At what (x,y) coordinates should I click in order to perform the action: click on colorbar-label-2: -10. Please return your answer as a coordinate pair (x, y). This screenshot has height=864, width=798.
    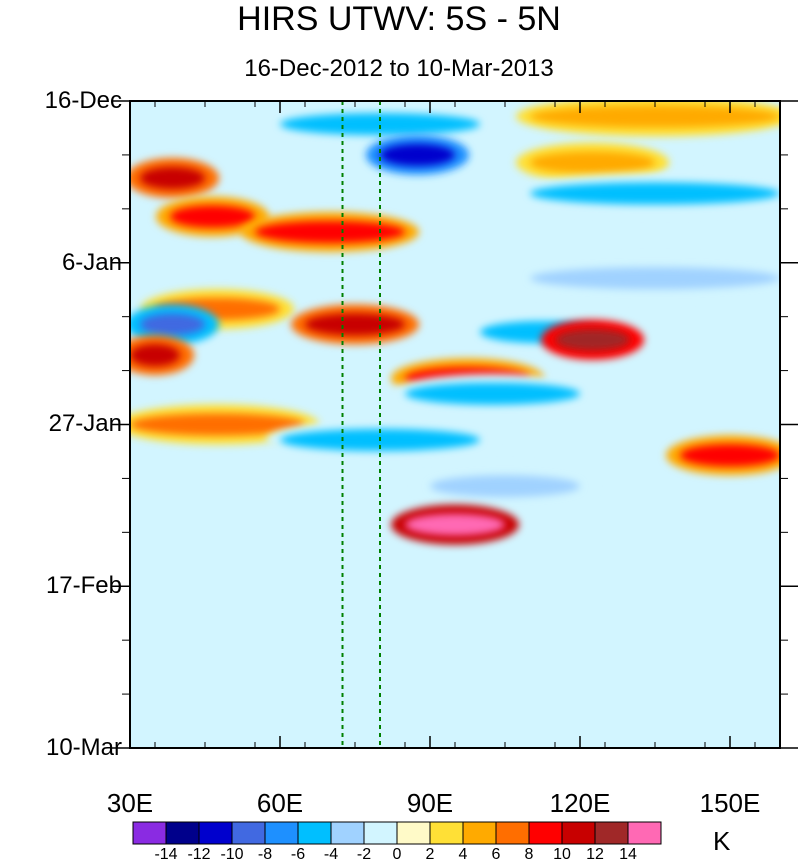
    Looking at the image, I should click on (232, 854).